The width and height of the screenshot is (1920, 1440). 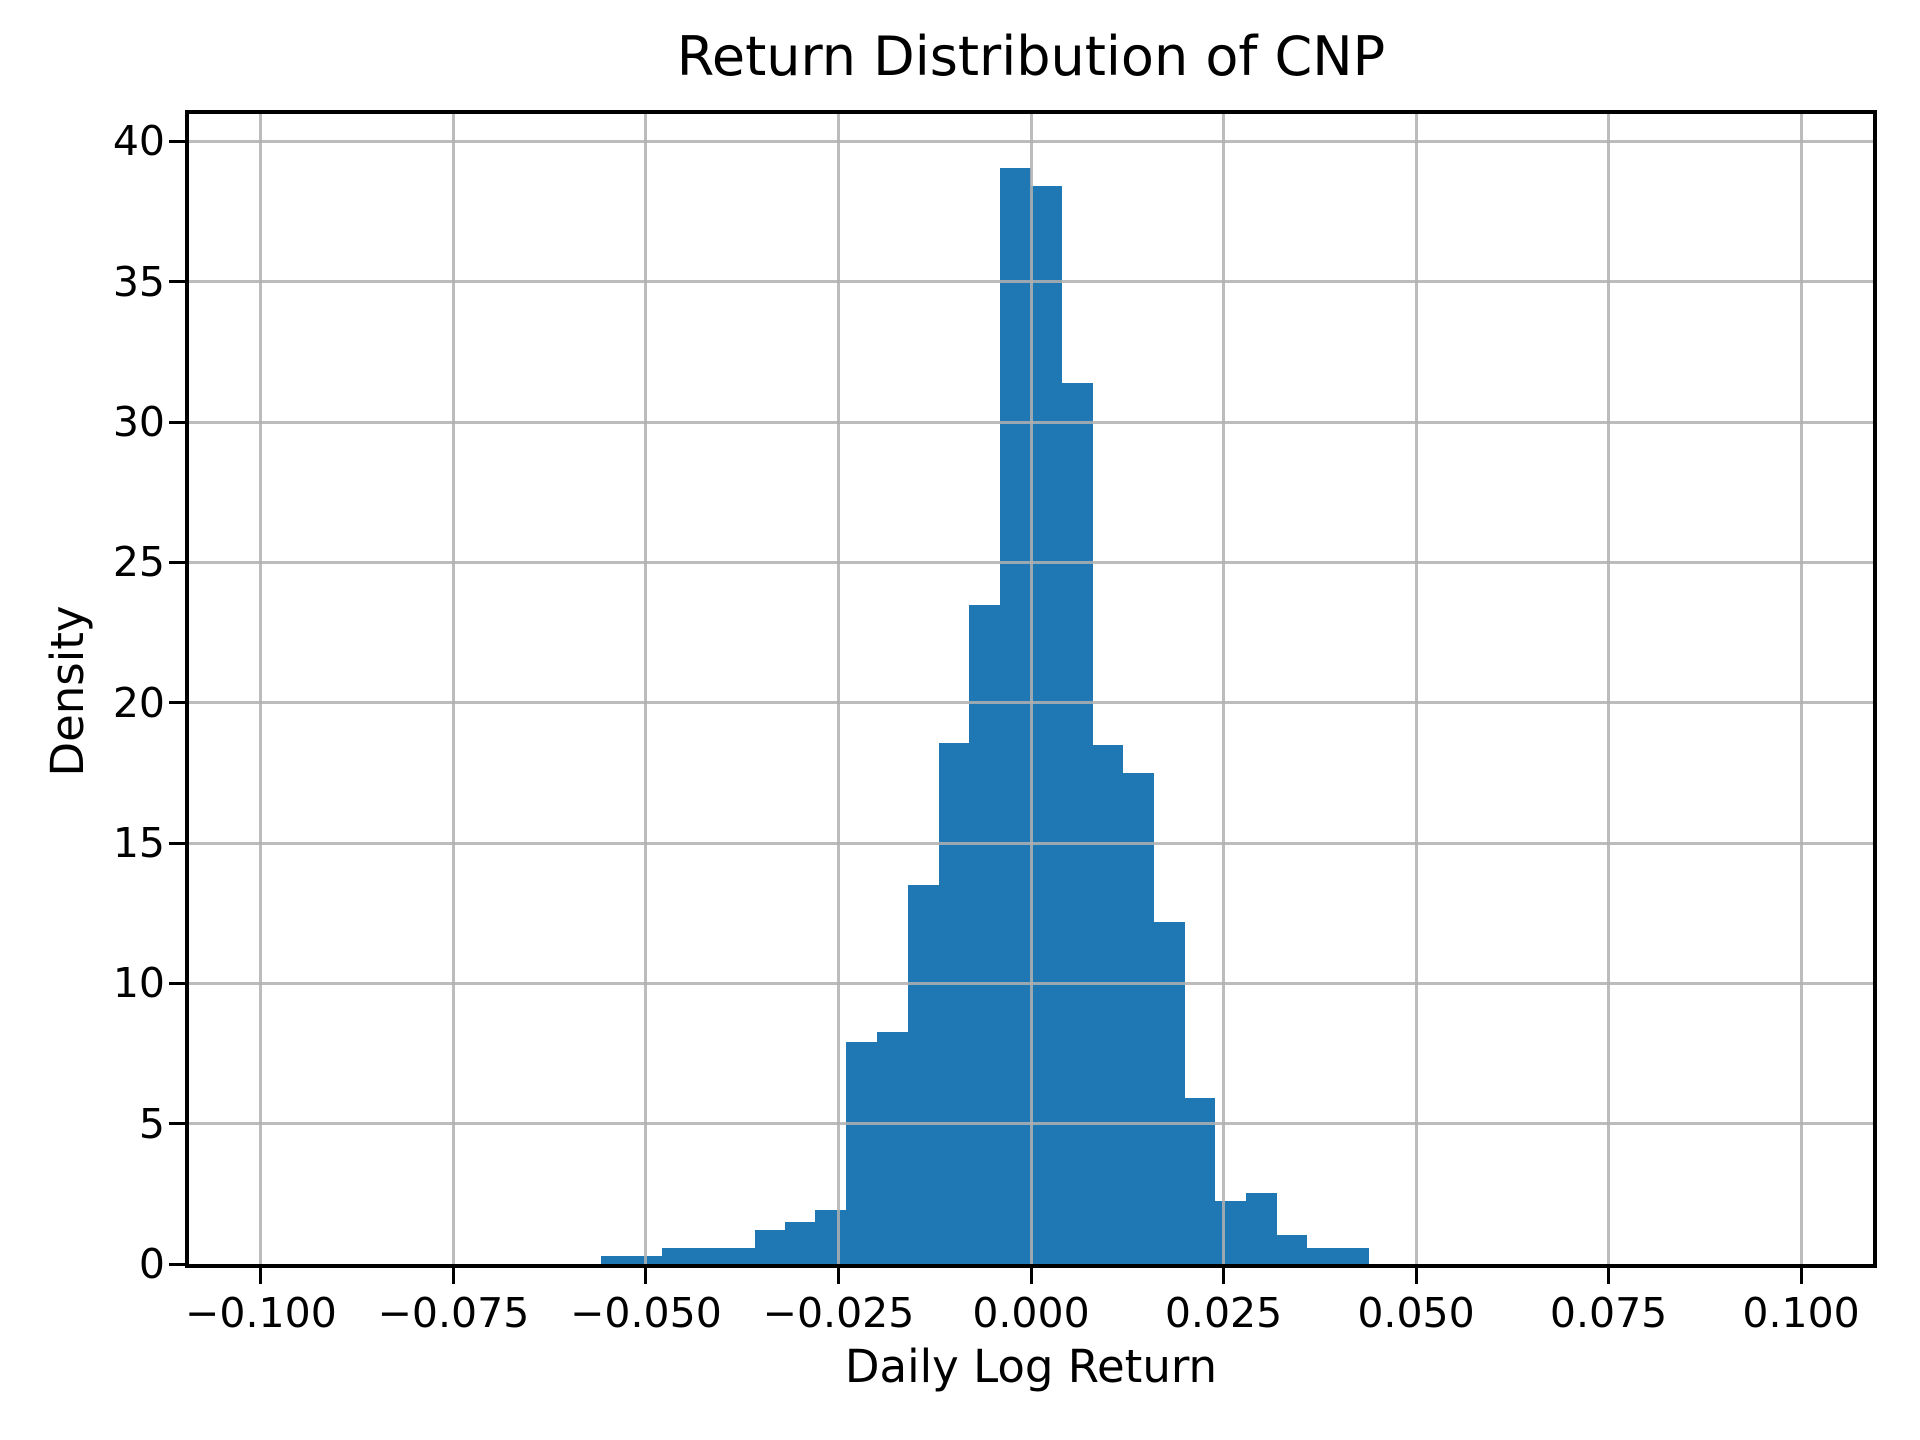 I want to click on x-tick-label: 0.100, so click(x=1801, y=1313).